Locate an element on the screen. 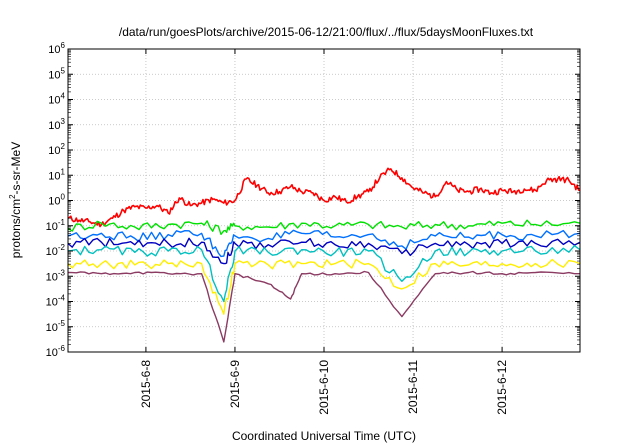 This screenshot has width=640, height=448. y-tick-label: 10³ is located at coordinates (56, 124).